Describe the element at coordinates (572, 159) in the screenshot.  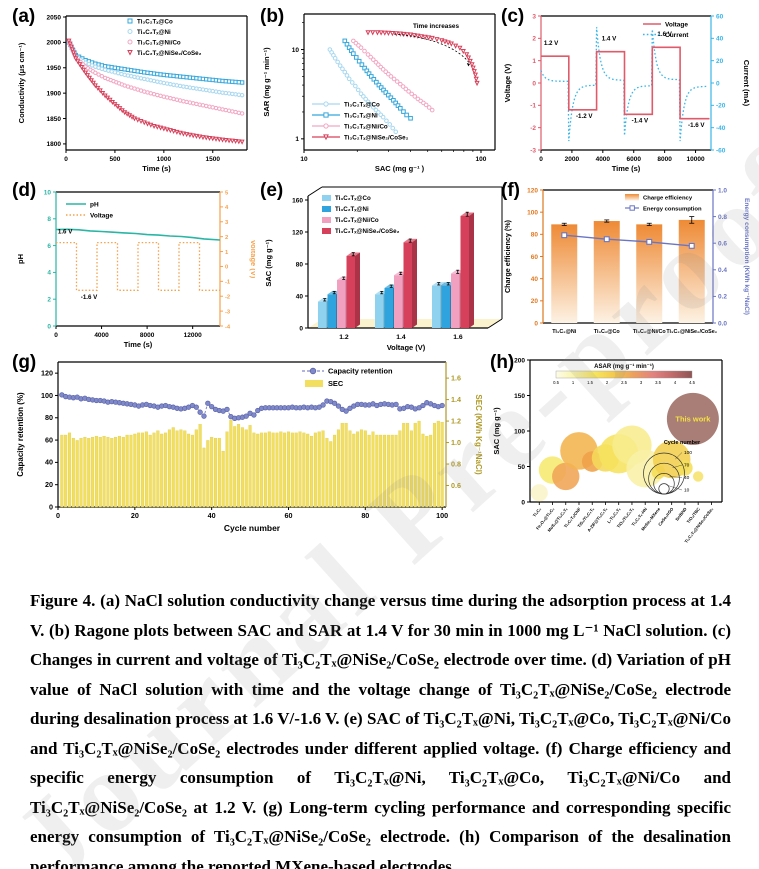
I see `svg-text: 2000` at that location.